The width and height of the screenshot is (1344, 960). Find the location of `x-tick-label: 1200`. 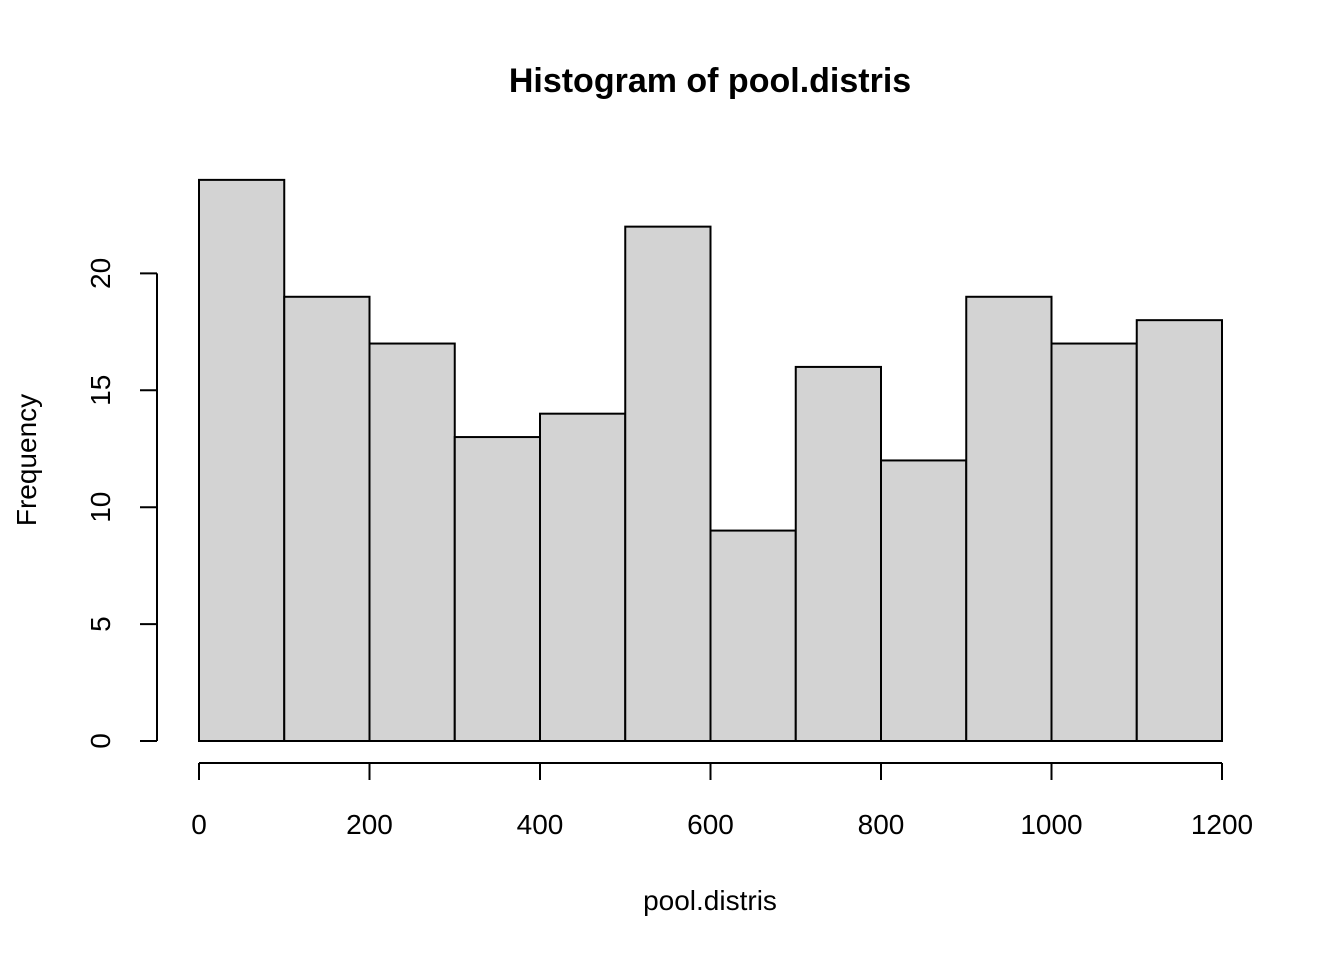

x-tick-label: 1200 is located at coordinates (1222, 824).